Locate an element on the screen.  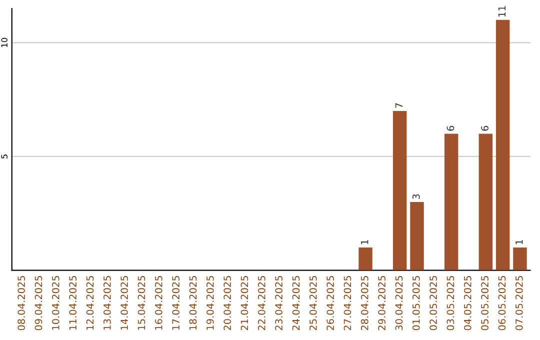
x-tick-label: 20.04.2025 is located at coordinates (227, 303).